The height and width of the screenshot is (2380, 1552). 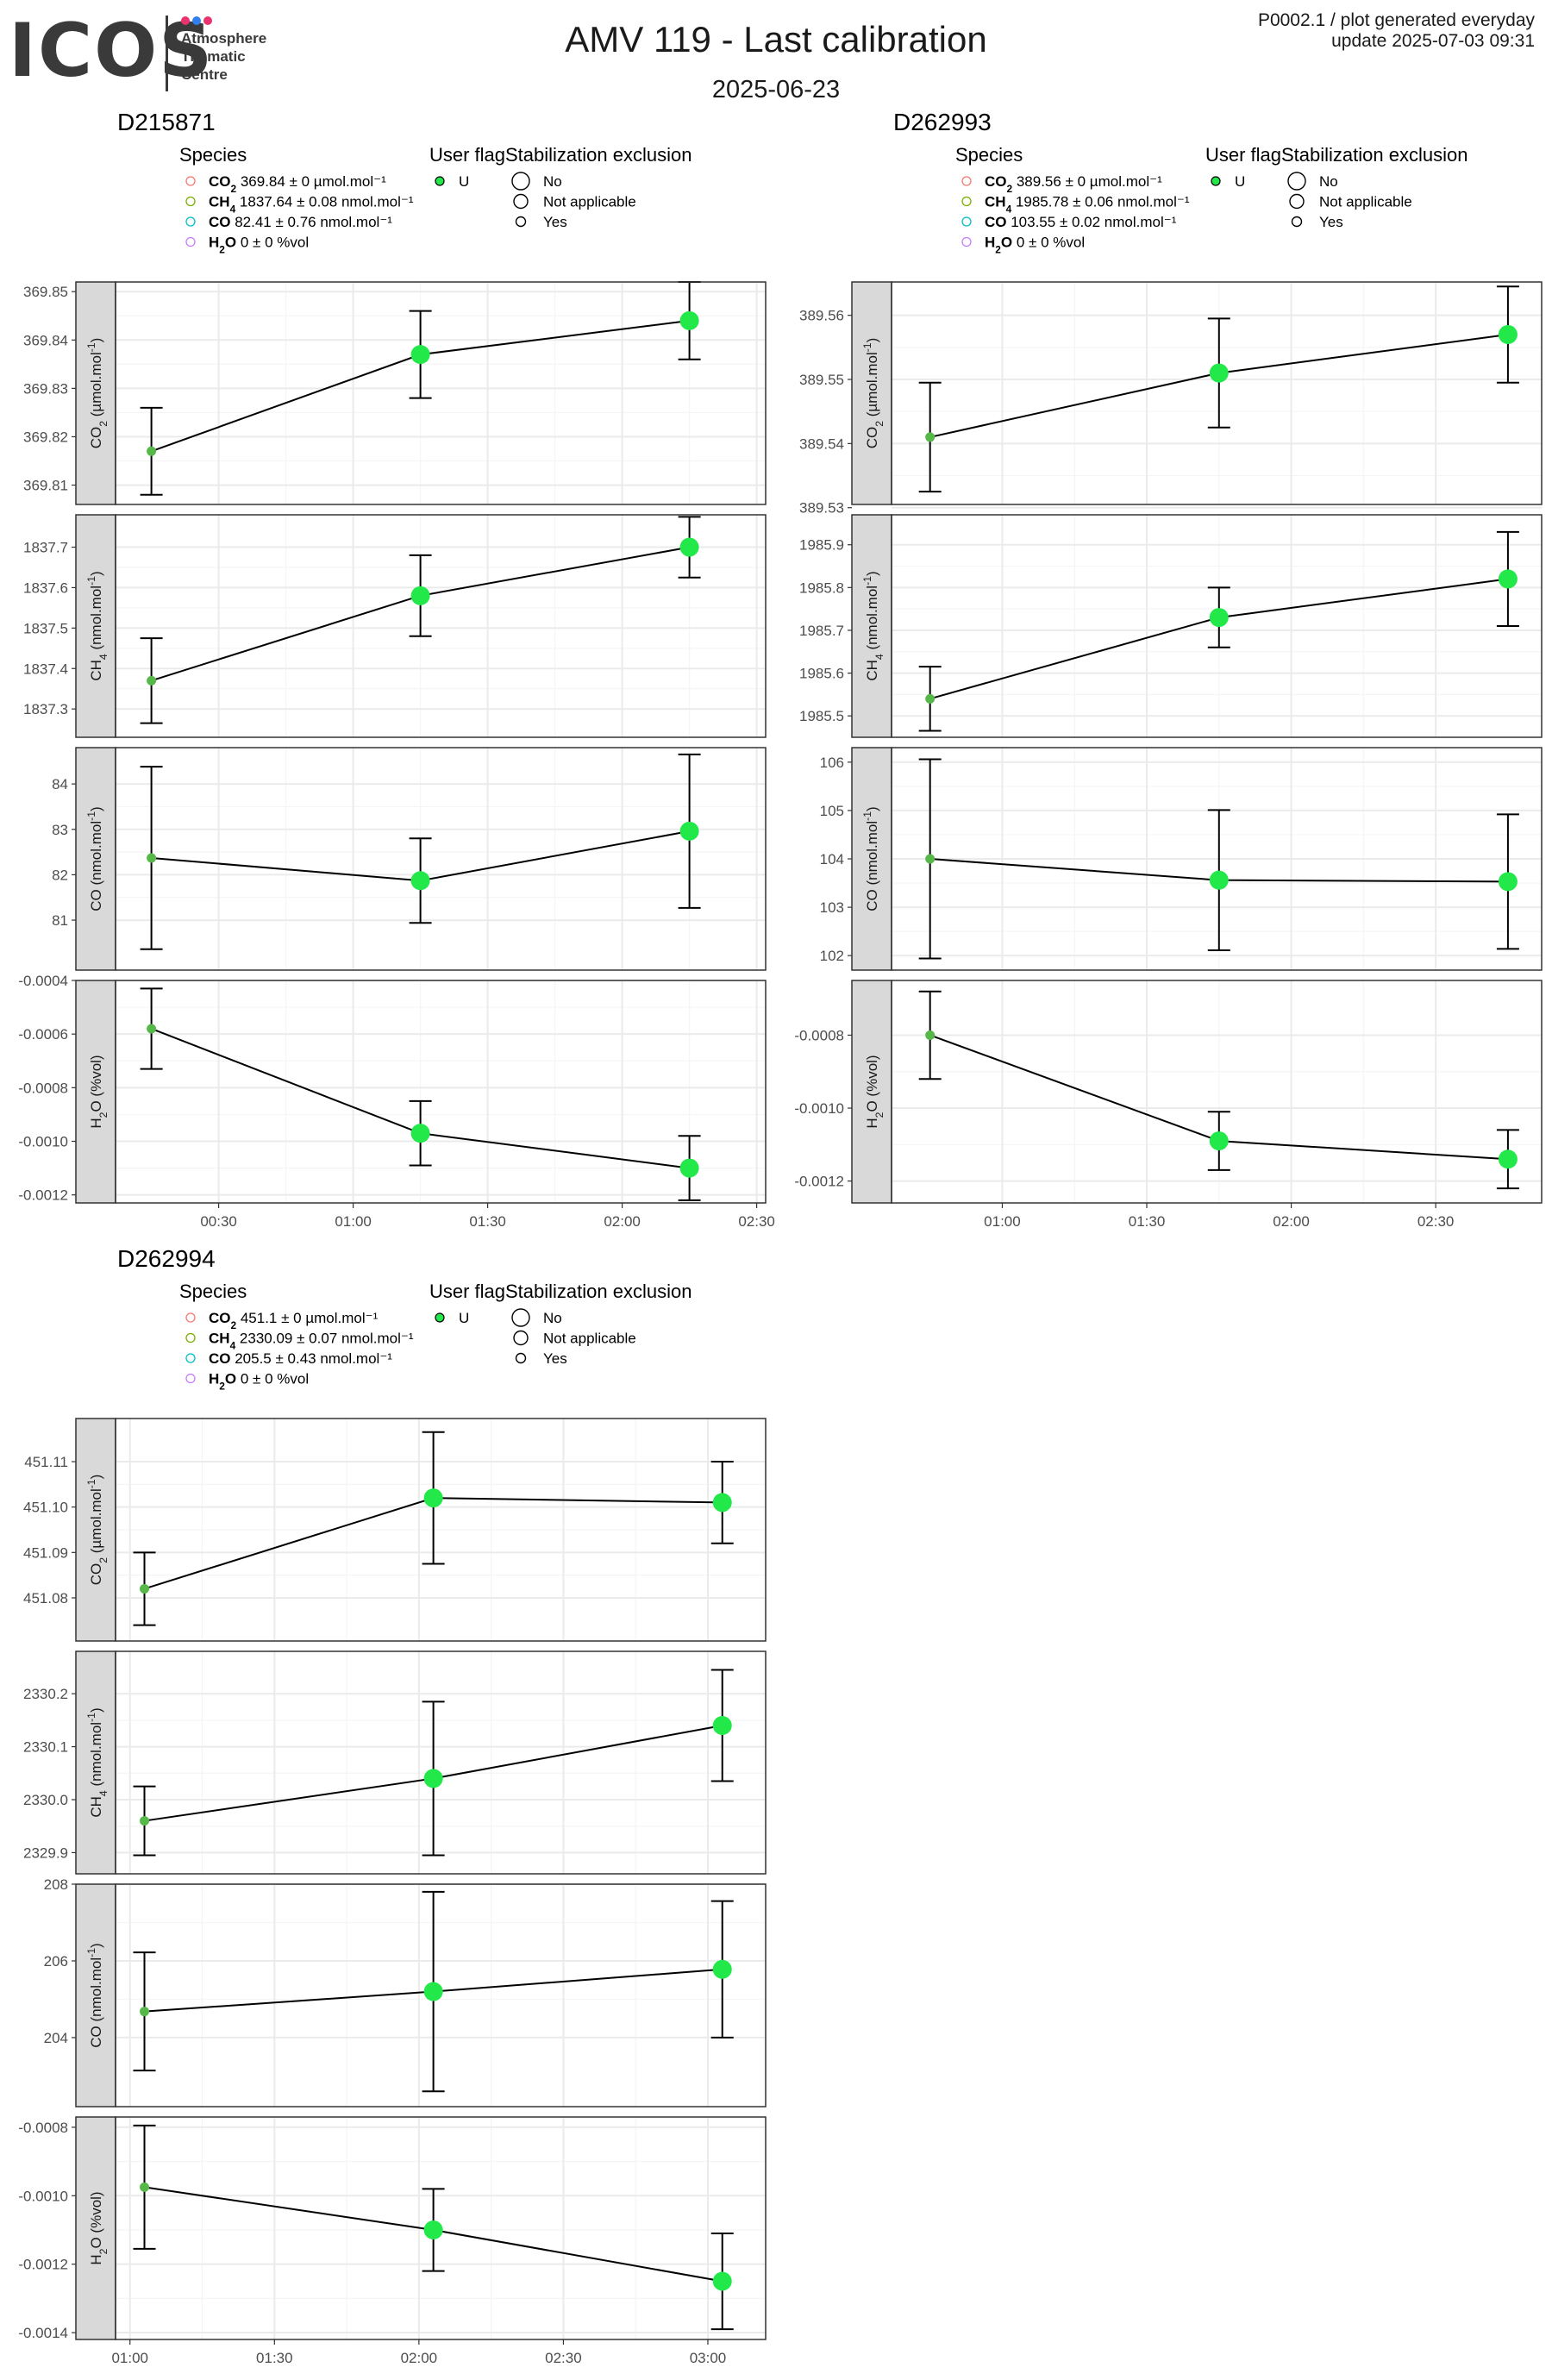 I want to click on y-tick-label: 2330.1, so click(x=46, y=1748).